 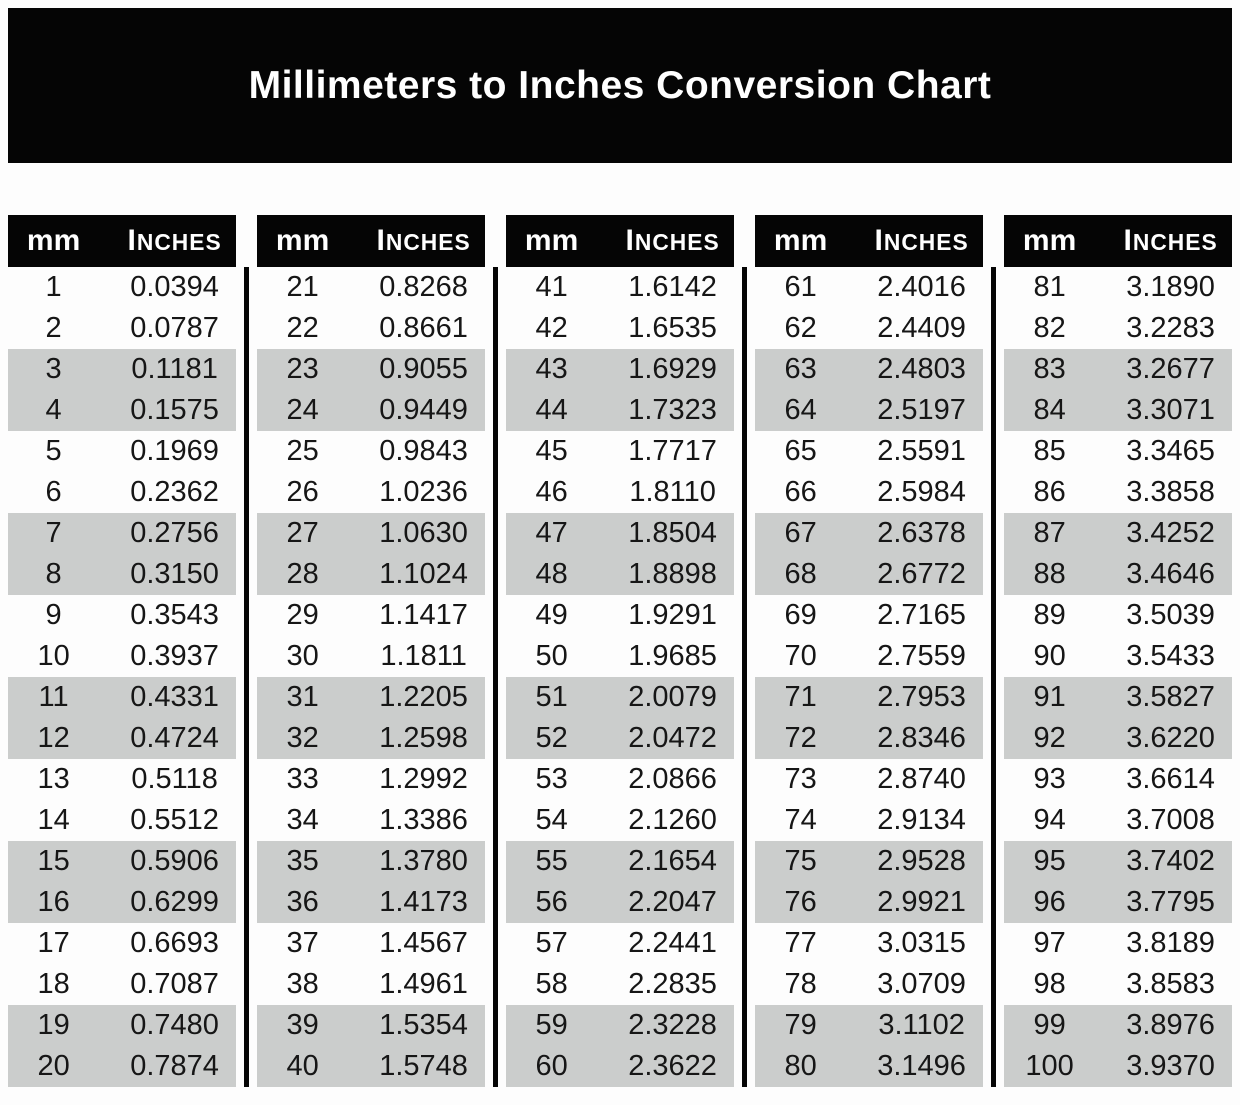 I want to click on table-row: 50 1.9685, so click(x=620, y=656).